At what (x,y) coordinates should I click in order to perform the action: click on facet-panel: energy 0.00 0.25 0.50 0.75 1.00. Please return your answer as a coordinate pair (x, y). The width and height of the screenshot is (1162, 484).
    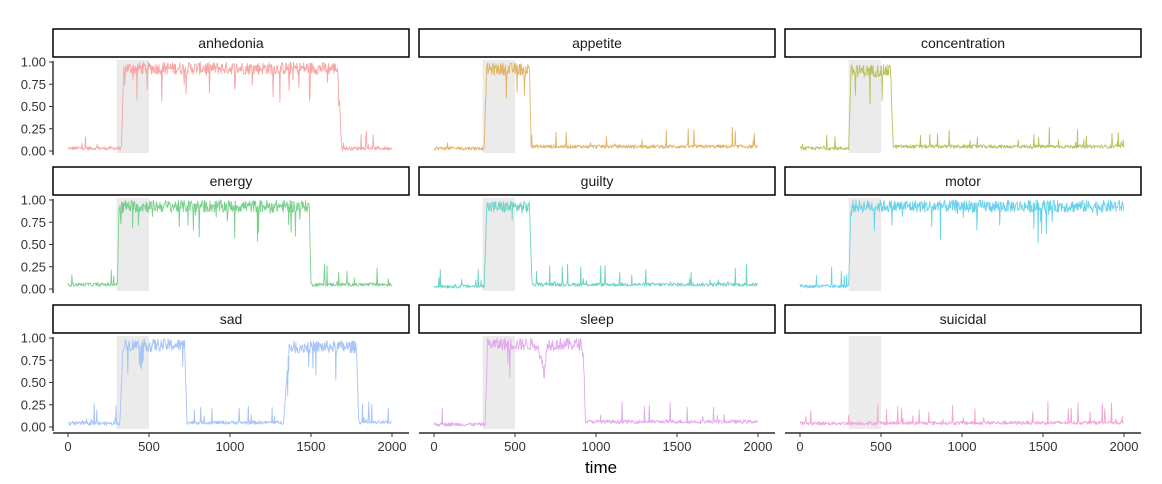
    Looking at the image, I should click on (215, 231).